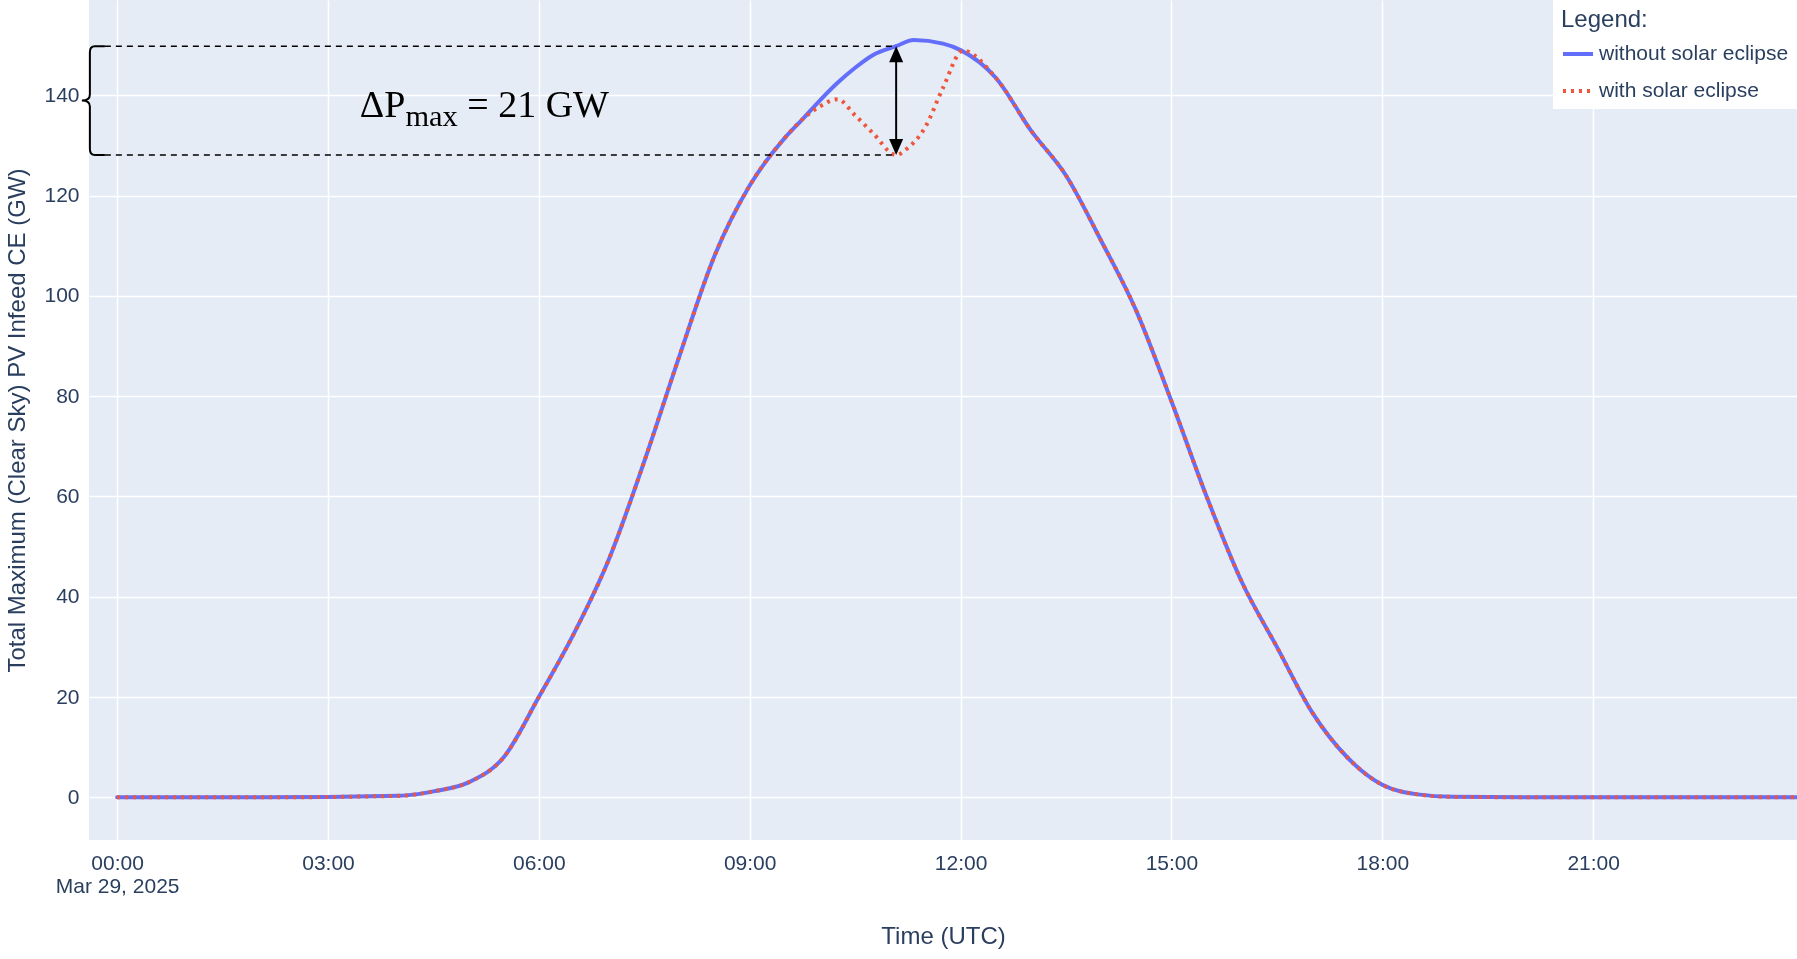 The height and width of the screenshot is (959, 1797). I want to click on x-tick-label: 00:00 Mar 29, 2025, so click(117, 873).